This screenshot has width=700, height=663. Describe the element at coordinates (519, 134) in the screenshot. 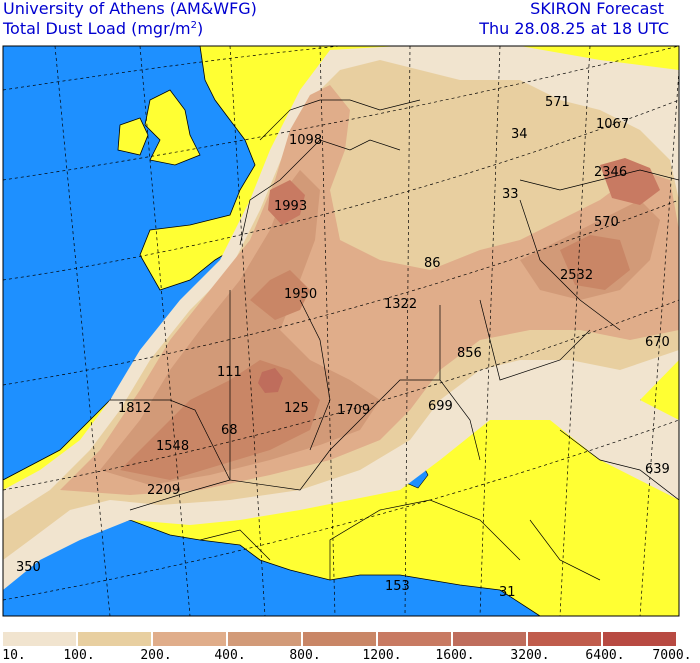

I see `value-label: 34` at that location.